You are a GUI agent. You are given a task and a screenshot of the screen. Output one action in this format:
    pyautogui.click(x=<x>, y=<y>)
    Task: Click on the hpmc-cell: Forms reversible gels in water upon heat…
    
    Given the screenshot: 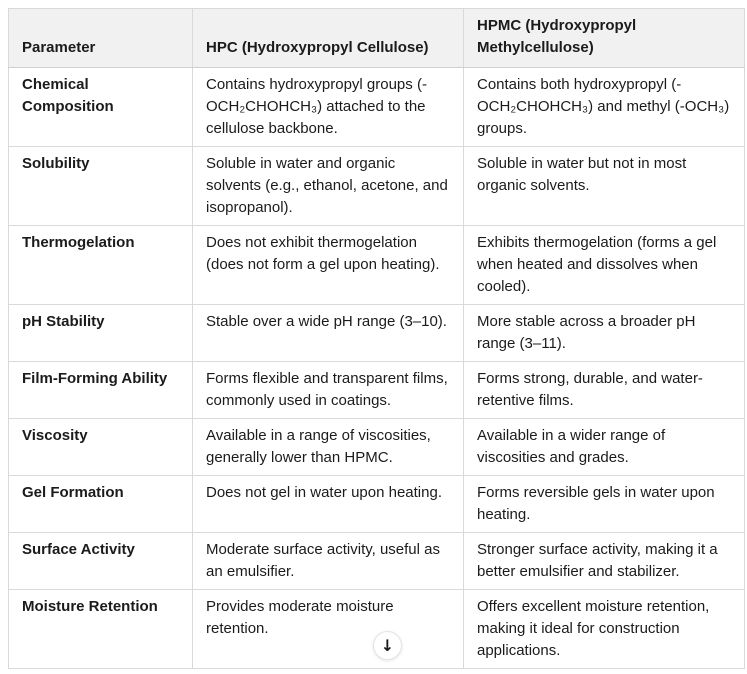 What is the action you would take?
    pyautogui.click(x=604, y=504)
    